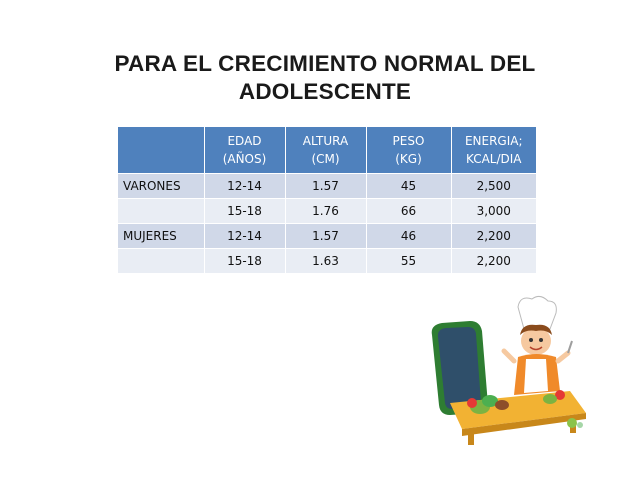 The image size is (638, 479). Describe the element at coordinates (409, 150) in the screenshot. I see `header-cell-peso: PESO (KG)` at that location.